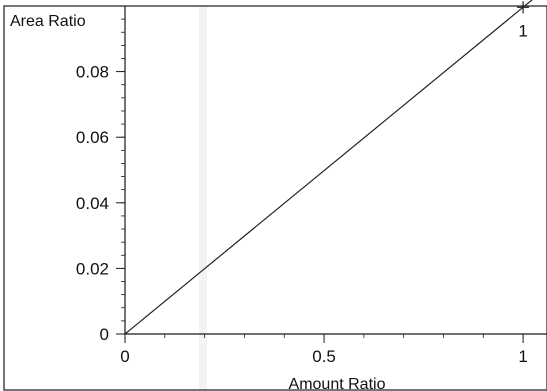 This screenshot has height=391, width=547. I want to click on y-tick-label: 0.08, so click(92, 72).